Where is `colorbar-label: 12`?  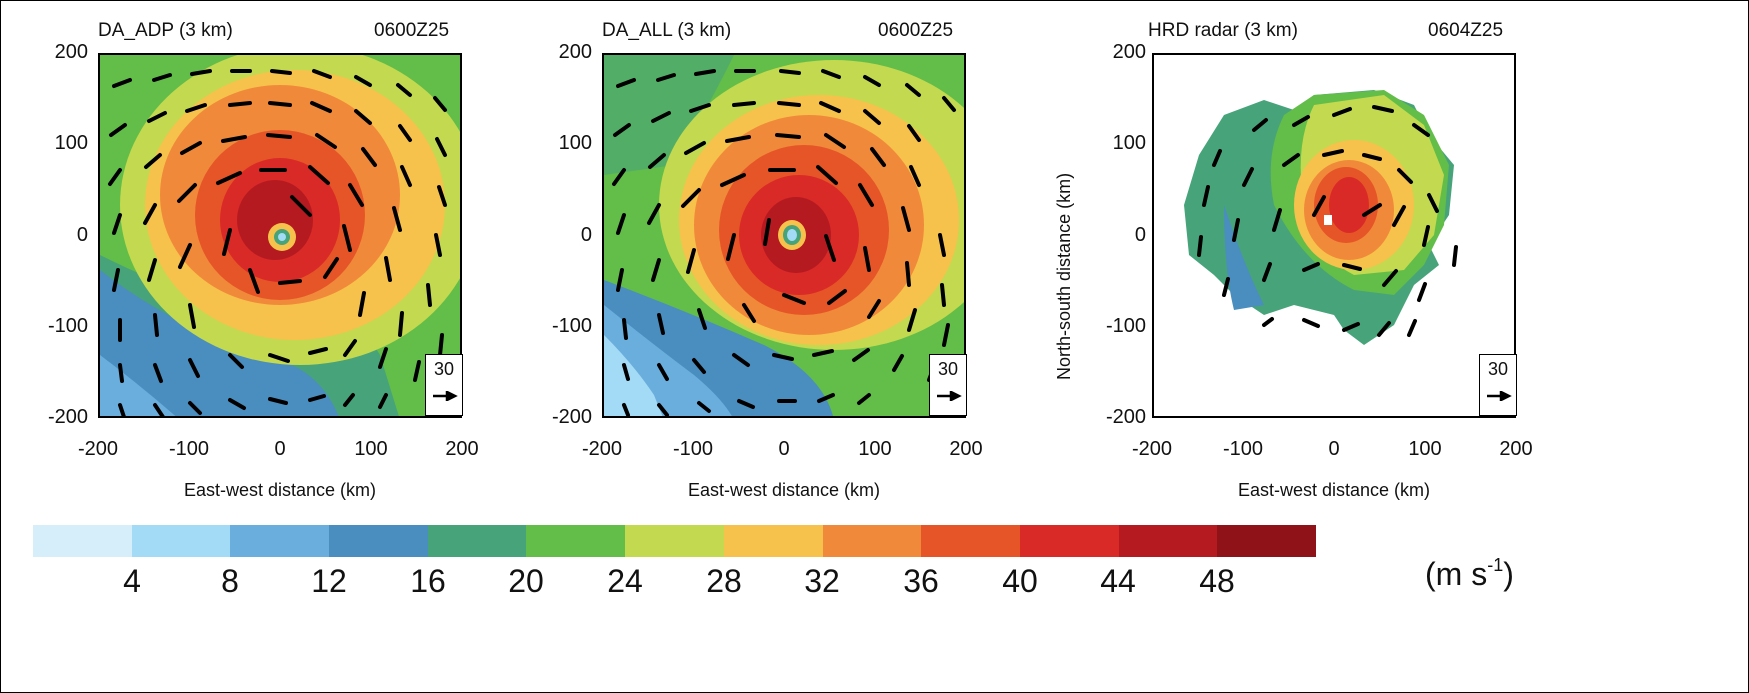 colorbar-label: 12 is located at coordinates (329, 581).